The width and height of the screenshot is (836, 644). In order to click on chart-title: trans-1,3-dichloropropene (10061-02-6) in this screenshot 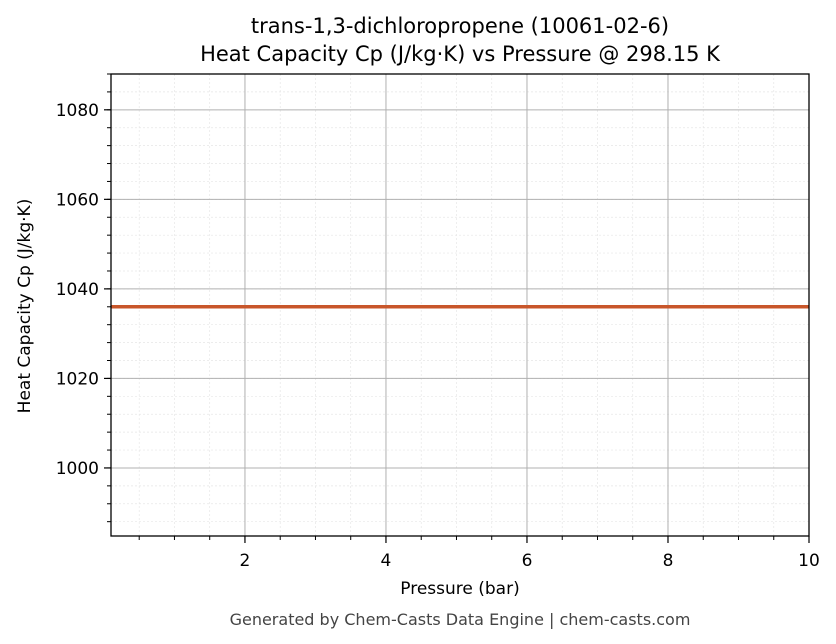, I will do `click(460, 26)`.